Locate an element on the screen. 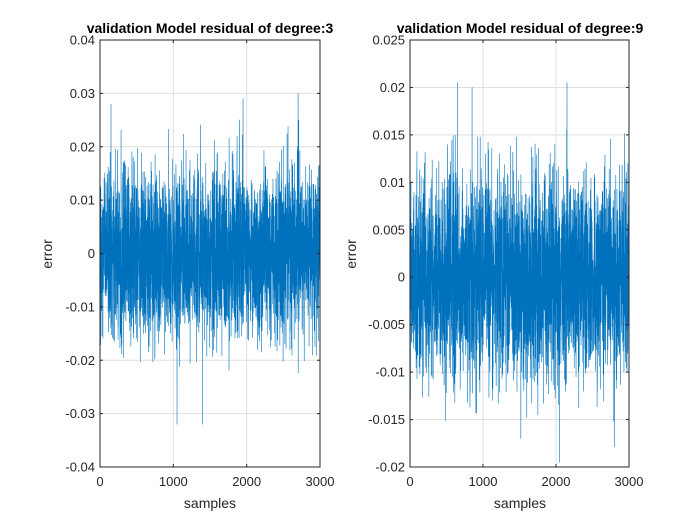 The height and width of the screenshot is (525, 700). y-tick-label: 0.03 is located at coordinates (82, 93).